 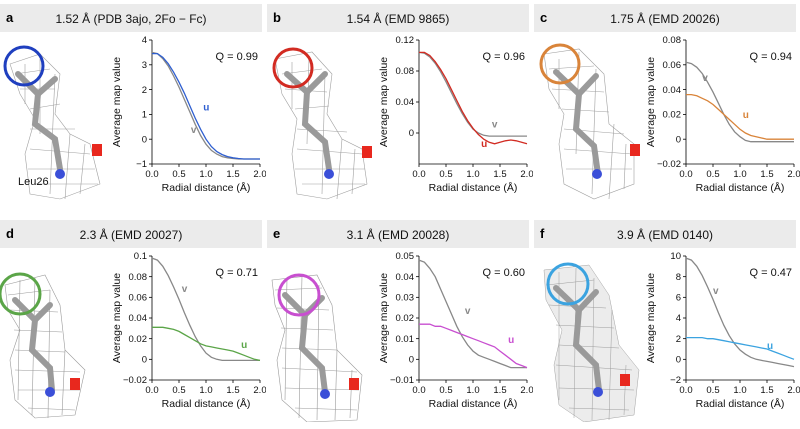 What do you see at coordinates (405, 298) in the screenshot?
I see `y-tick-label: 0.03` at bounding box center [405, 298].